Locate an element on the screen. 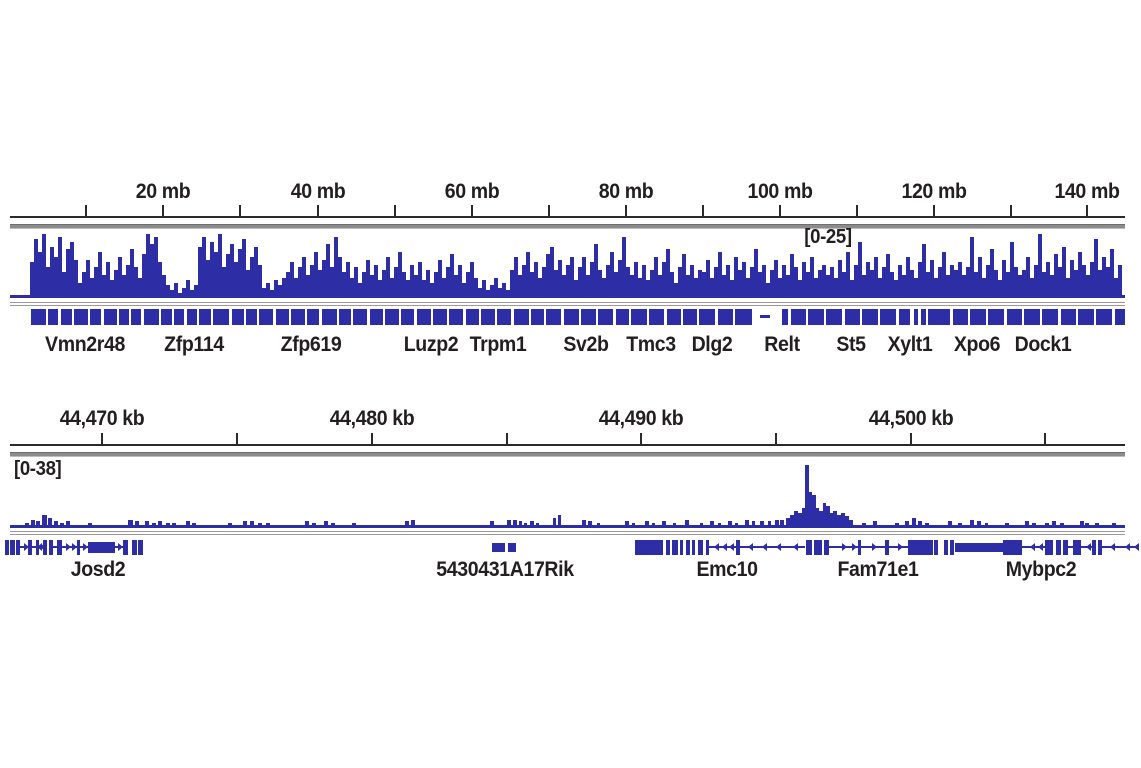 The height and width of the screenshot is (768, 1141). gene-density-band is located at coordinates (578, 317).